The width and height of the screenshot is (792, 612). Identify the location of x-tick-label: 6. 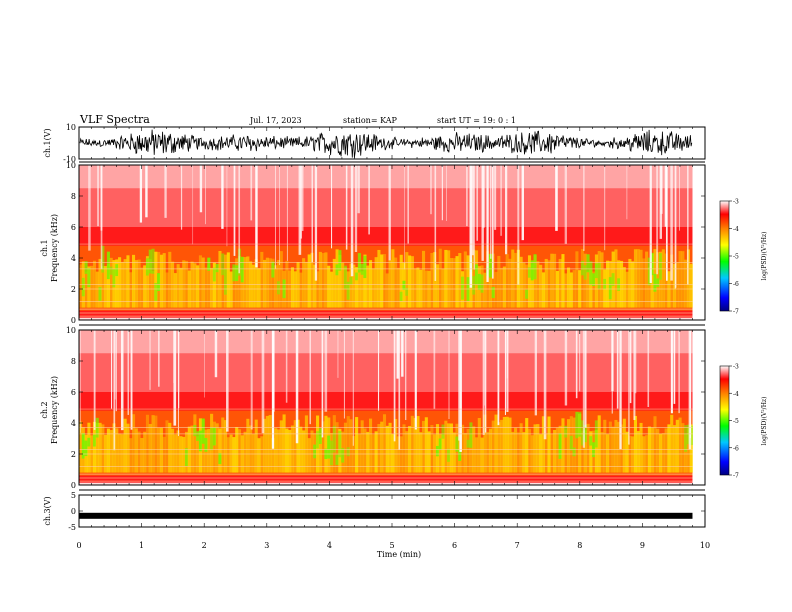
(454, 545).